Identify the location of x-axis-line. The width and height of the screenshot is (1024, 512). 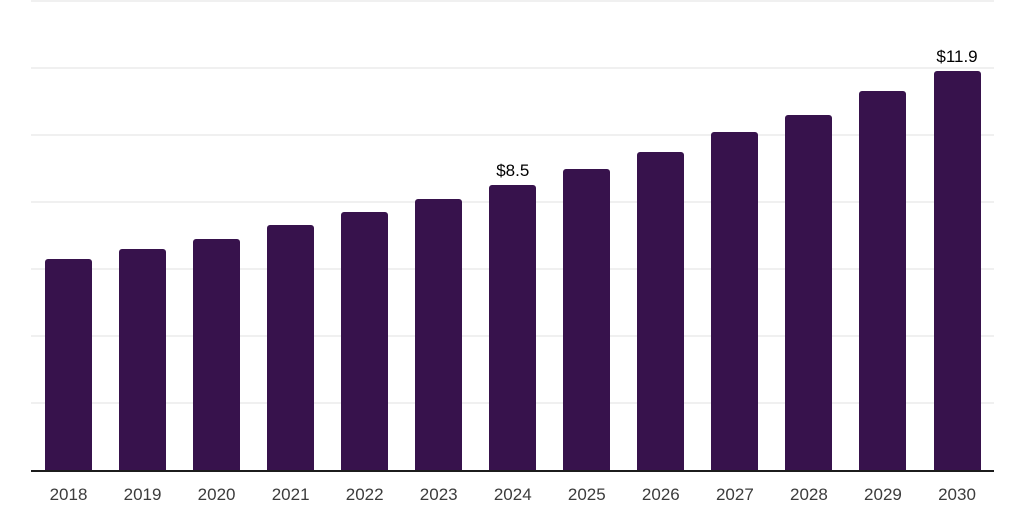
(512, 471).